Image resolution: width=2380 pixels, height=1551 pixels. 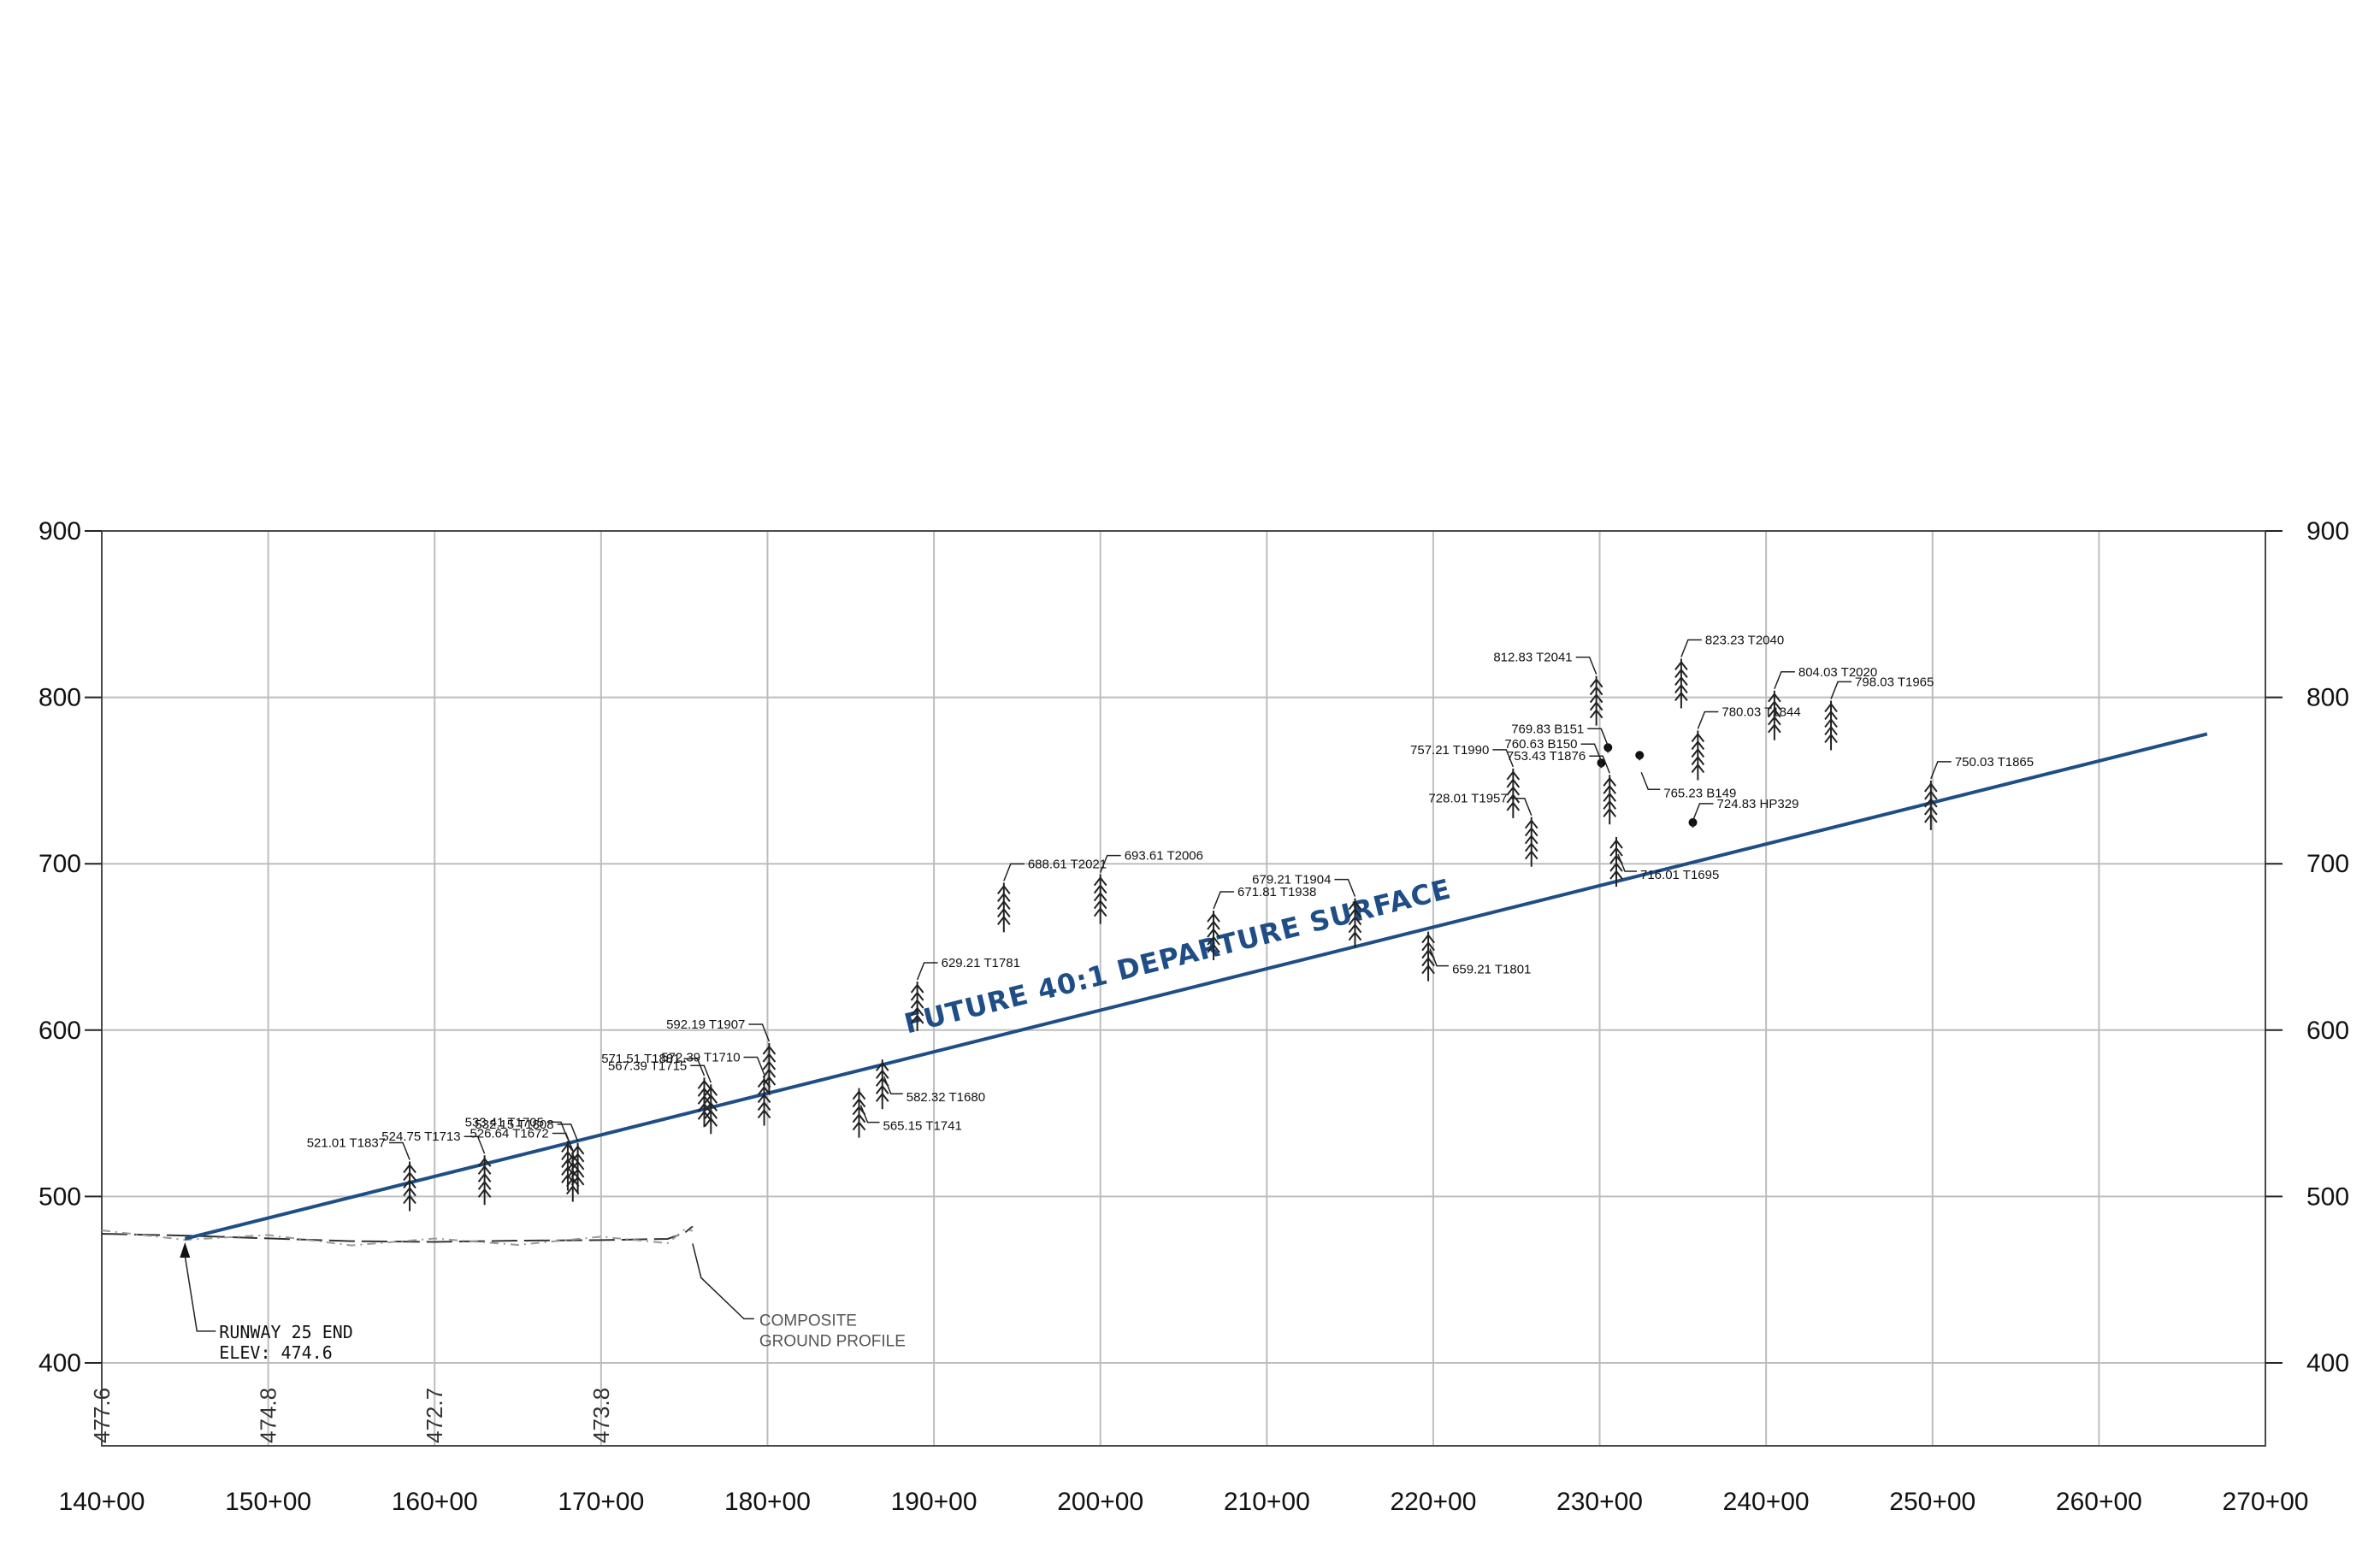 I want to click on ground-elevation-label: 474.8, so click(x=268, y=1415).